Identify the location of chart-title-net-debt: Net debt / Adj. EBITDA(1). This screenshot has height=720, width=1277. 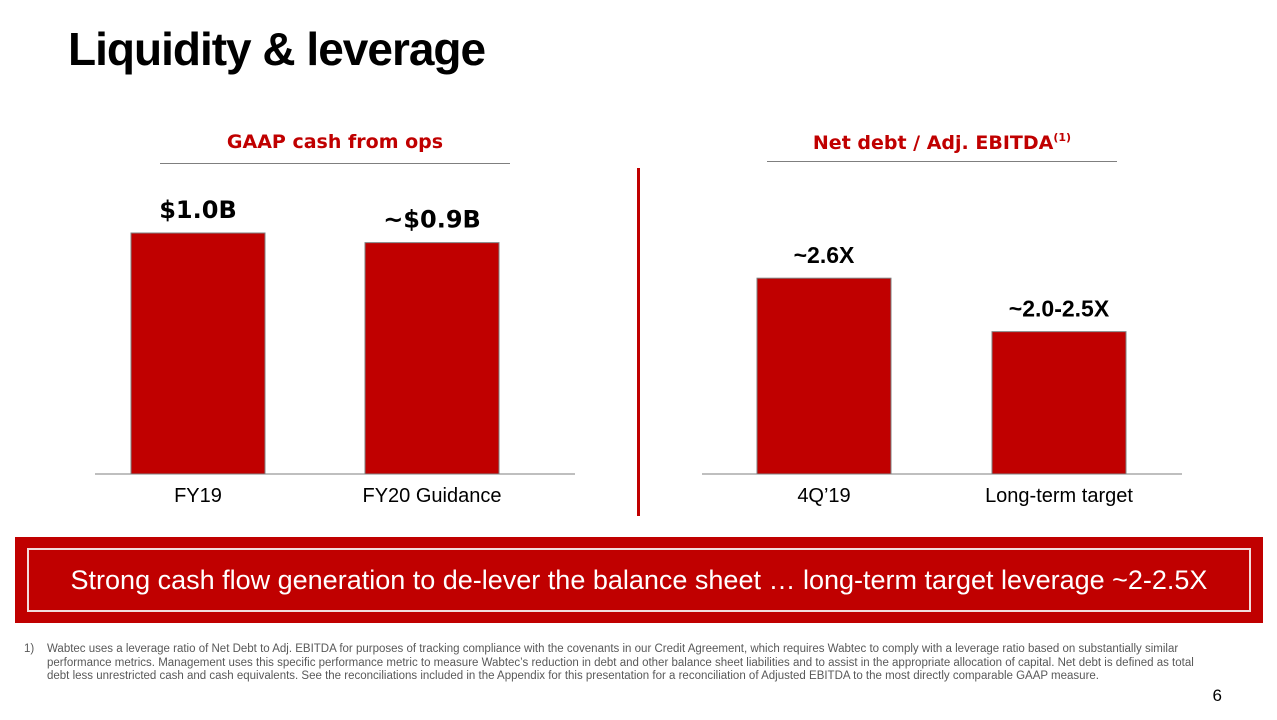
(942, 142).